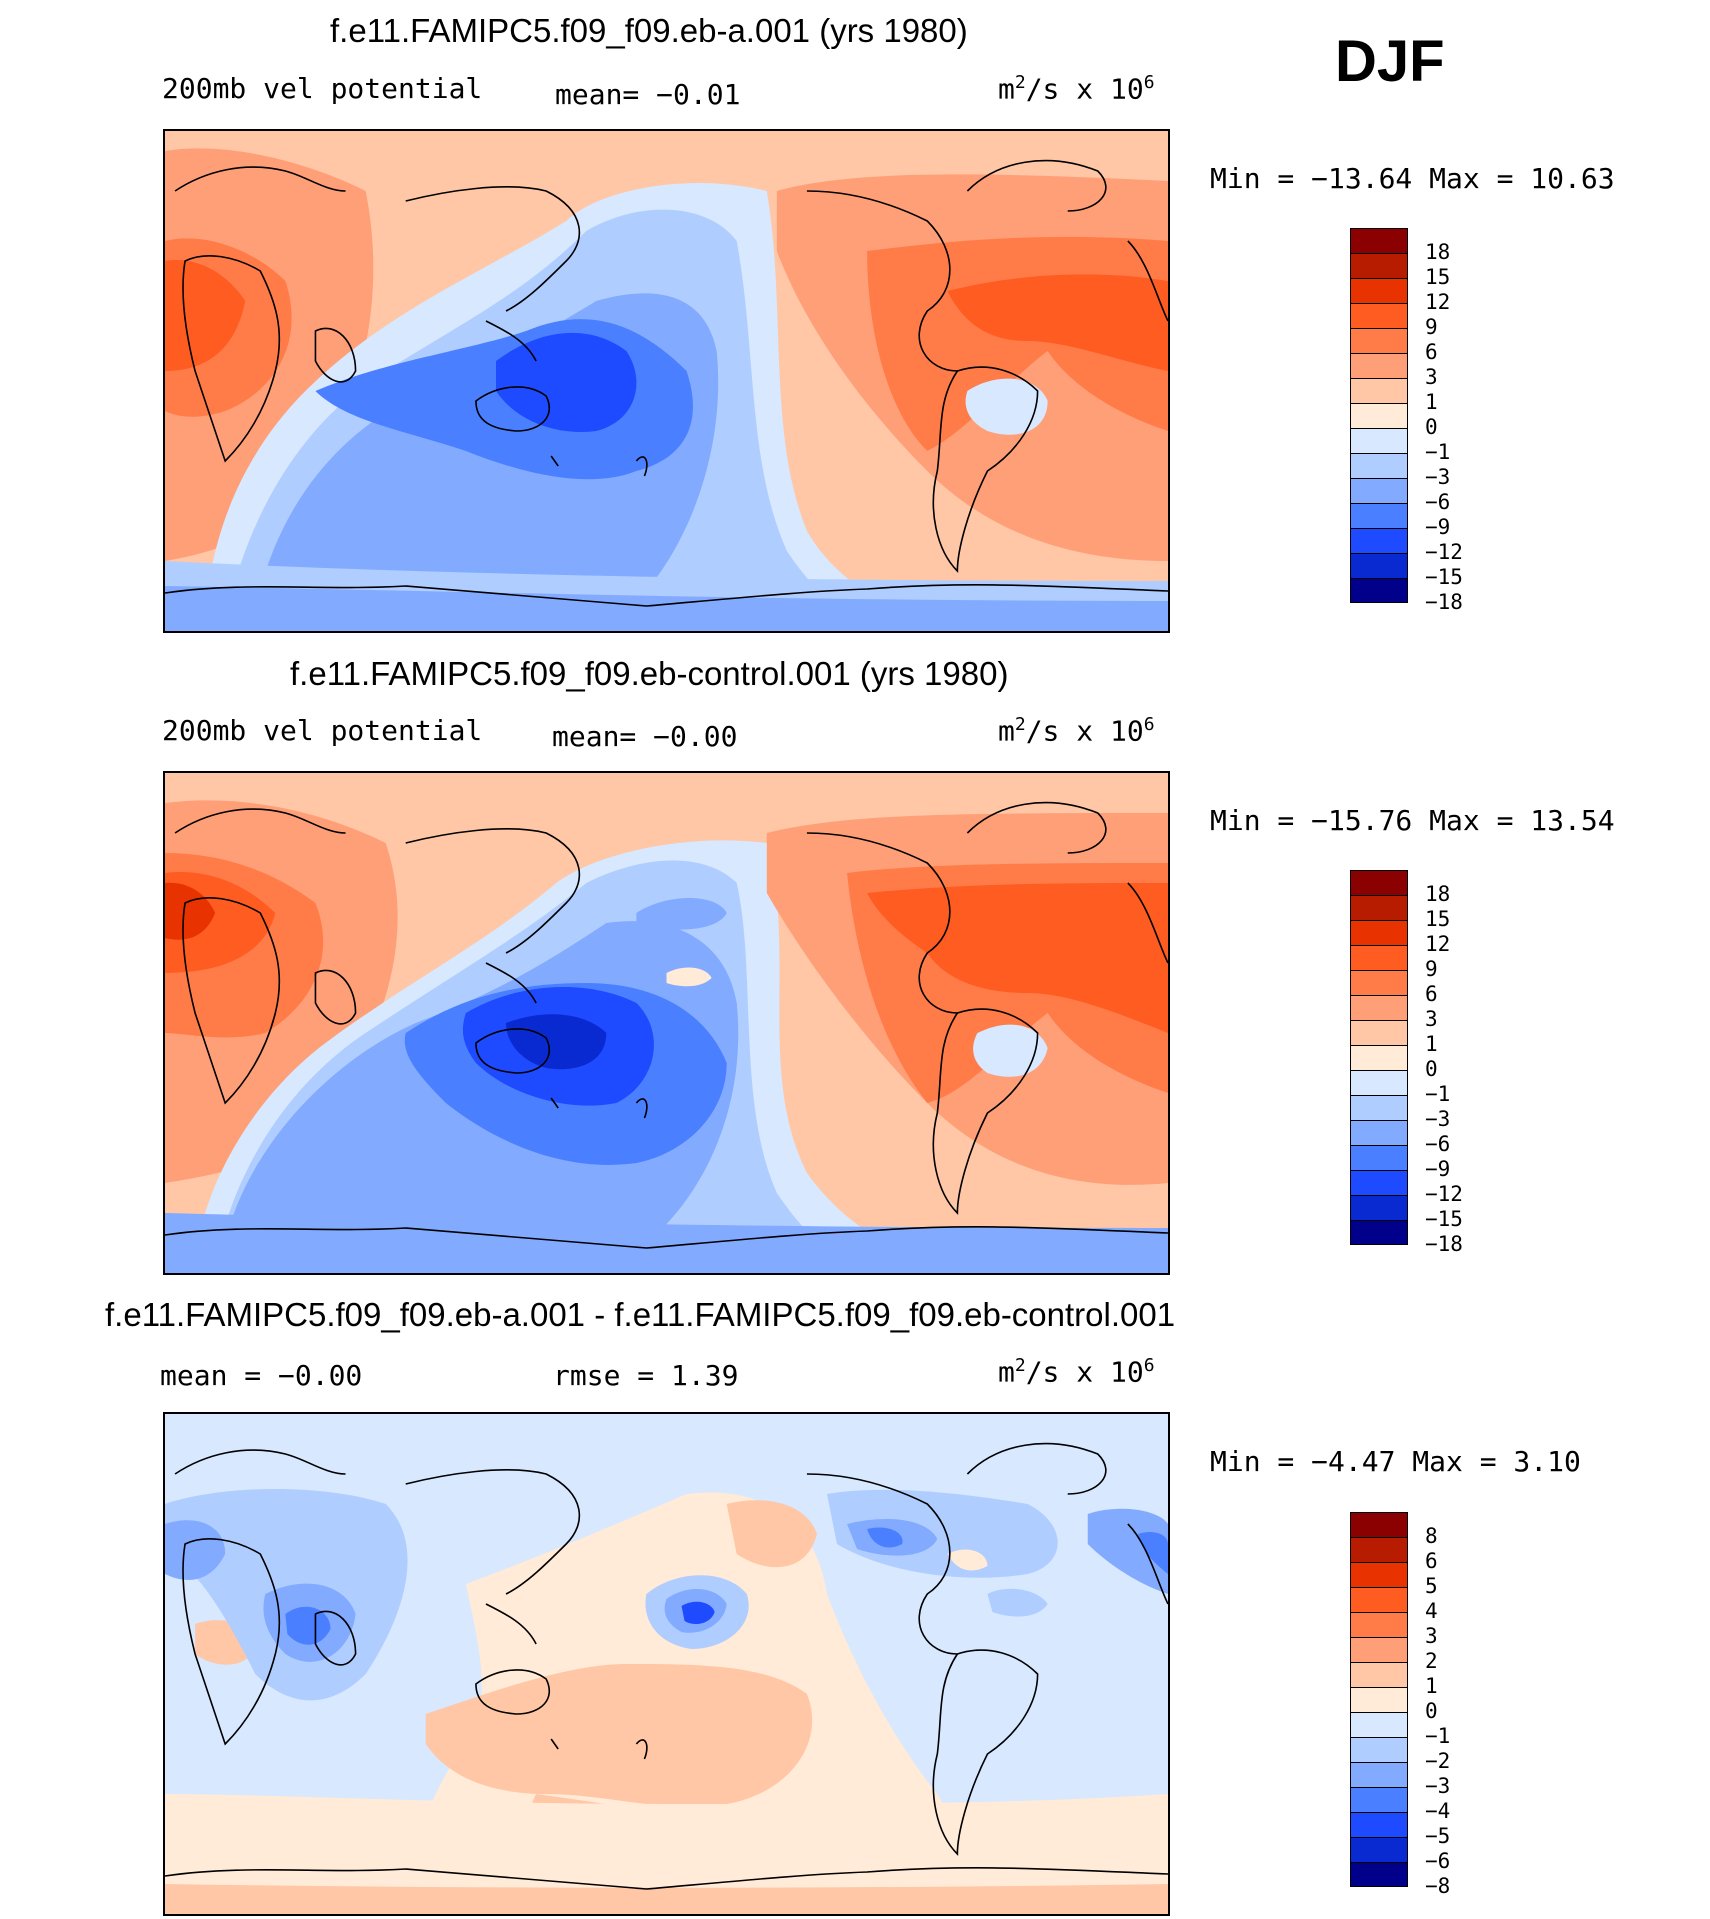 The image size is (1710, 1919). Describe the element at coordinates (1438, 527) in the screenshot. I see `colorbar-tick-label: −9` at that location.